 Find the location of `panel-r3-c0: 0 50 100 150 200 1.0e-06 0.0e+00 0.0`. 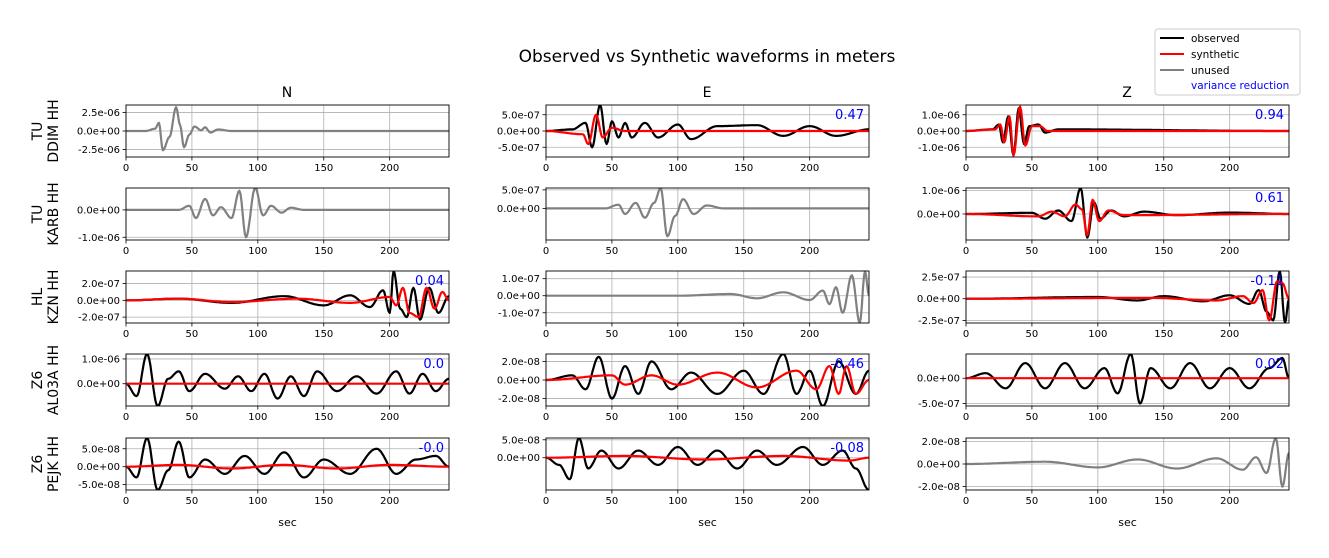

panel-r3-c0: 0 50 100 150 200 1.0e-06 0.0e+00 0.0 is located at coordinates (263, 388).